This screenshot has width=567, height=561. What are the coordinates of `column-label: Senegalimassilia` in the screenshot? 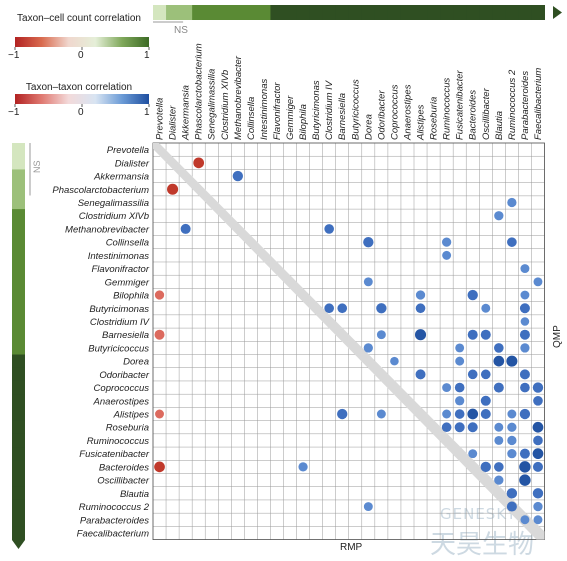 It's located at (212, 104).